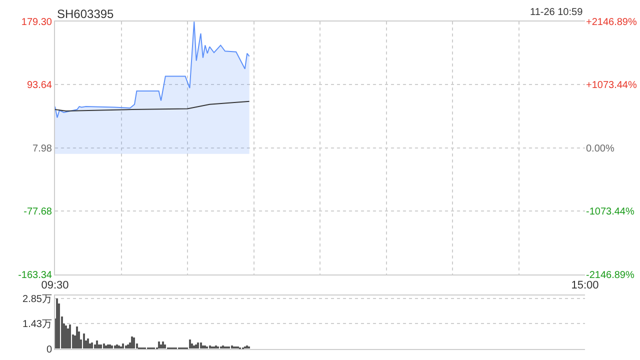 The width and height of the screenshot is (640, 360). I want to click on y-tick-label: 1.43万, so click(37, 324).